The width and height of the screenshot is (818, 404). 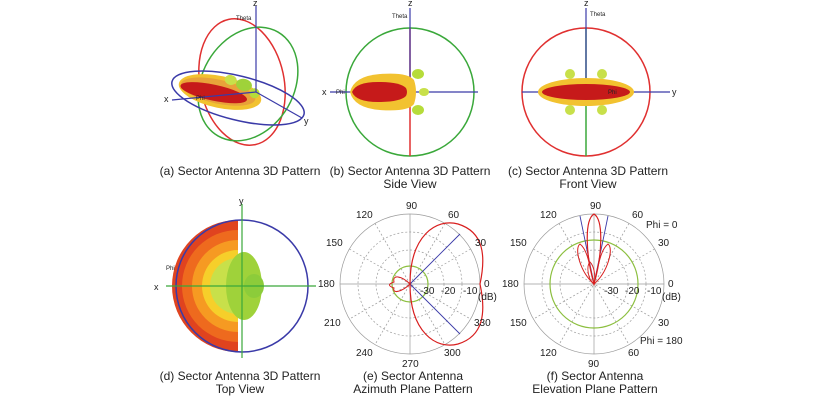 What do you see at coordinates (591, 273) in the screenshot?
I see `elevation-inner-lobe` at bounding box center [591, 273].